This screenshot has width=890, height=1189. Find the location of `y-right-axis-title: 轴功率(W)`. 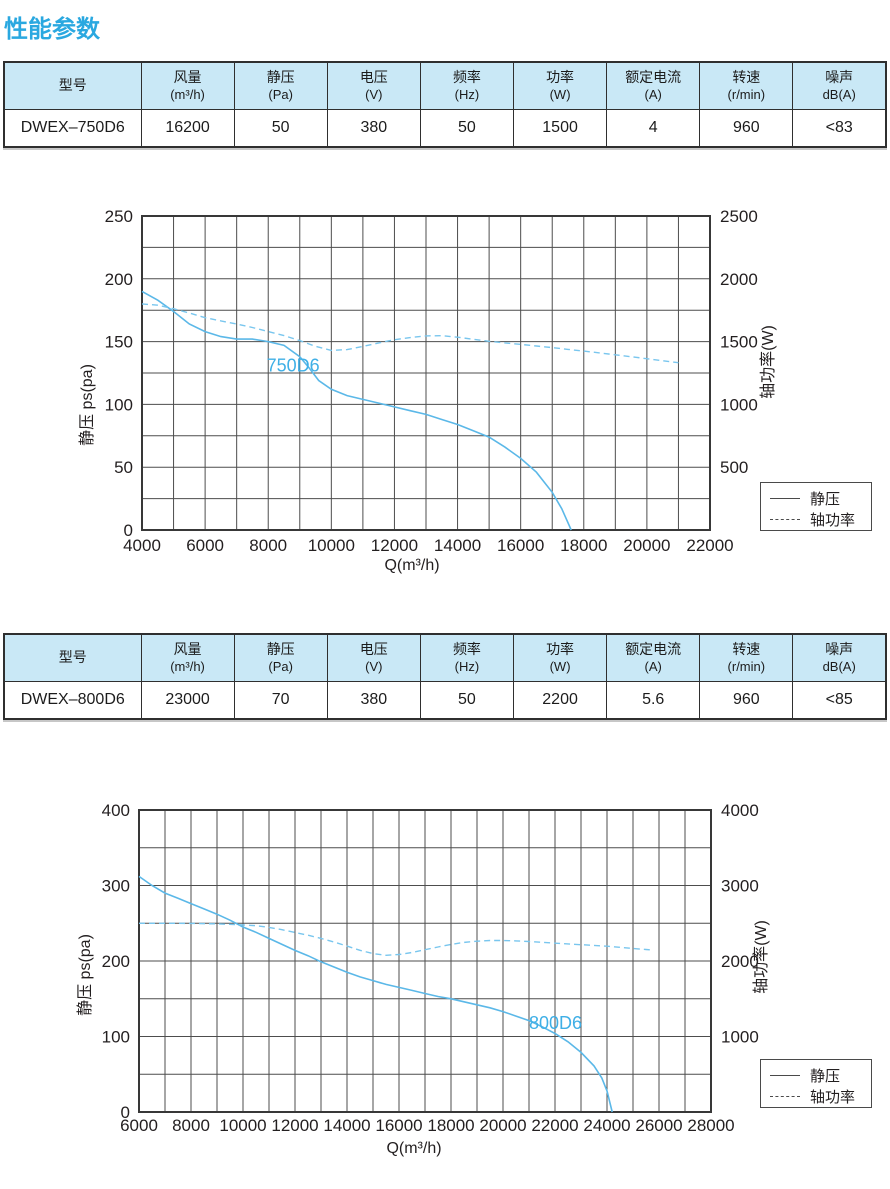

y-right-axis-title: 轴功率(W) is located at coordinates (768, 362).